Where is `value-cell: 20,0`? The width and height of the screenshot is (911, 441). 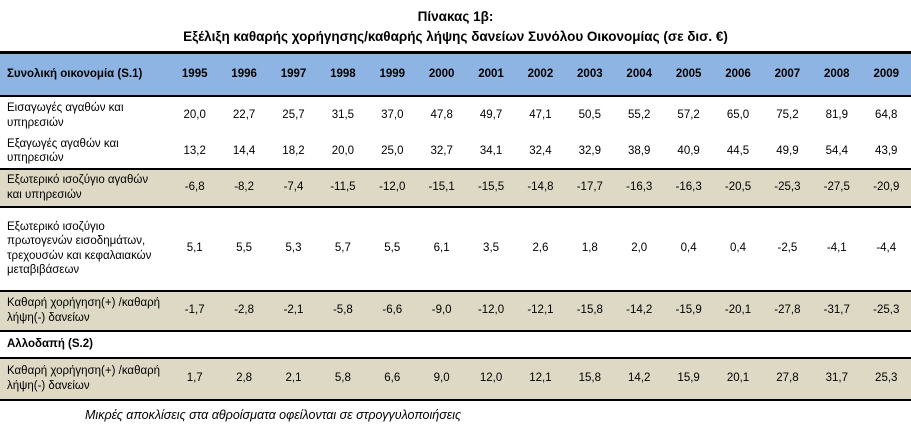
value-cell: 20,0 is located at coordinates (194, 115).